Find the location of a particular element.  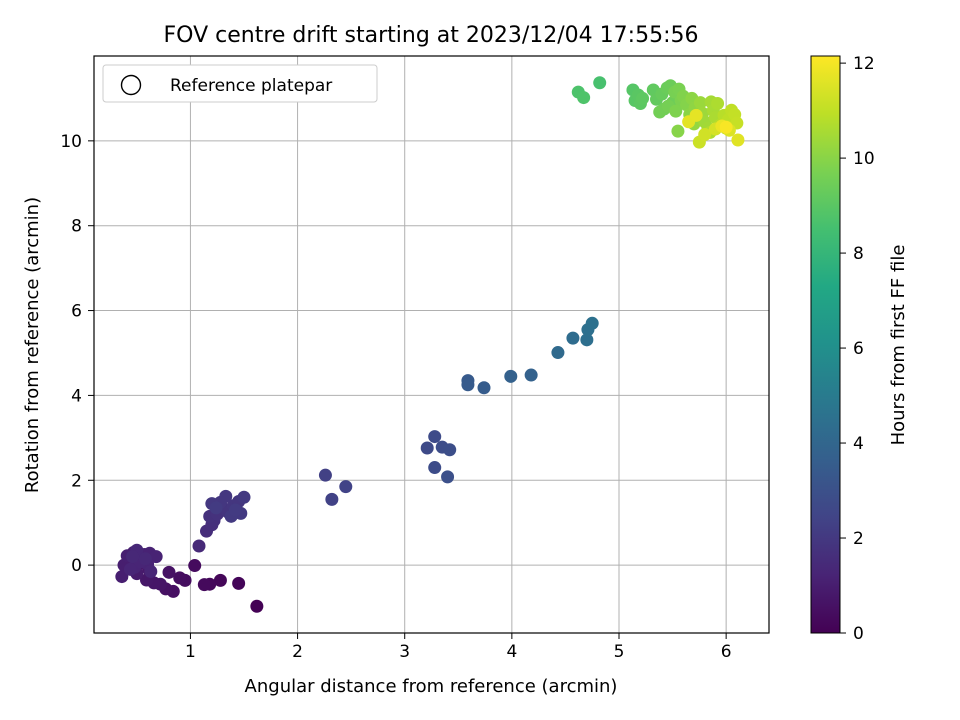

legend-box is located at coordinates (240, 83).